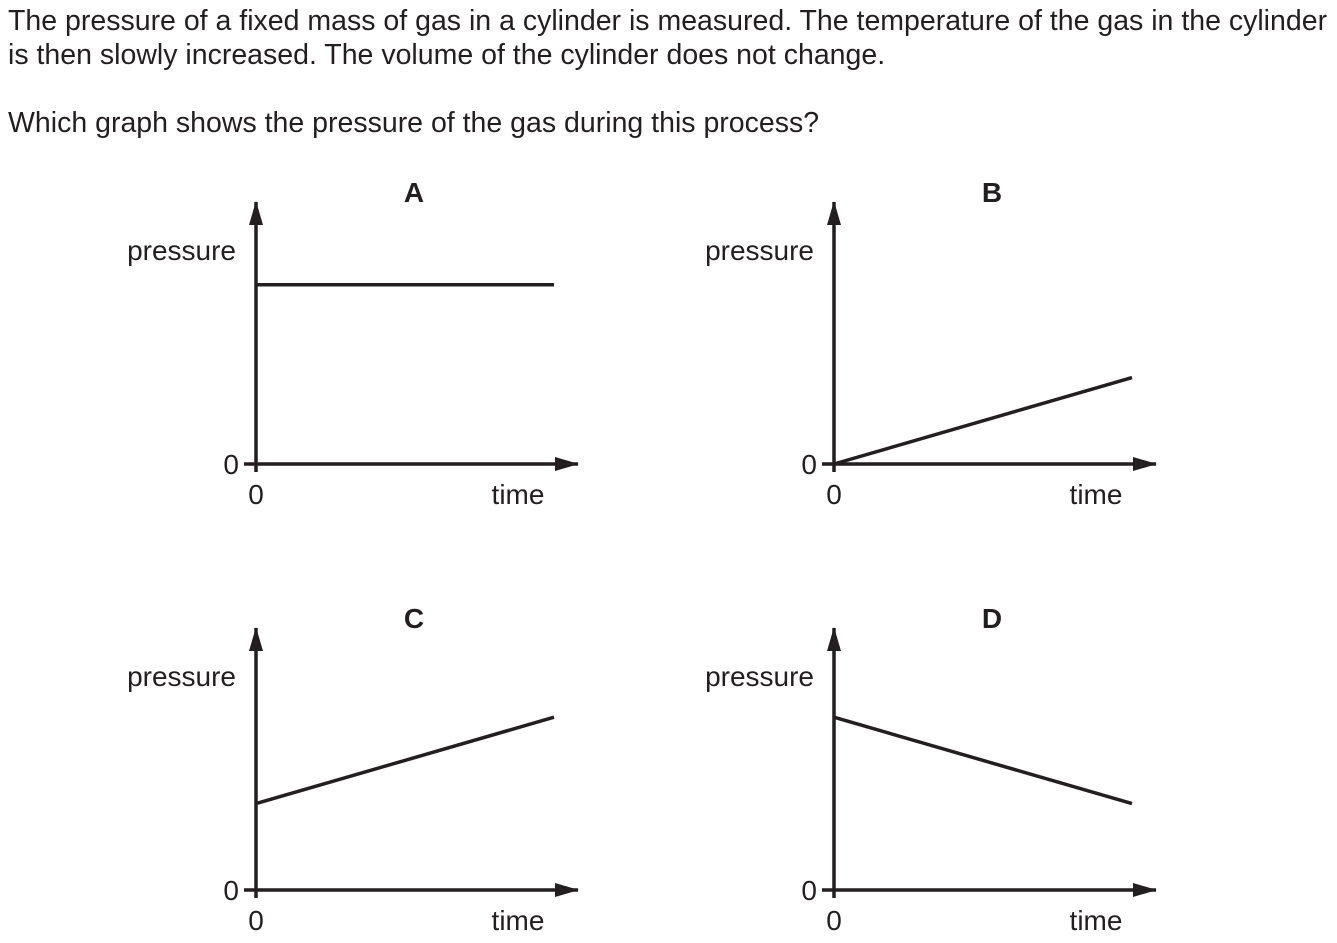  Describe the element at coordinates (1096, 920) in the screenshot. I see `graph-d-xlabel: time` at that location.